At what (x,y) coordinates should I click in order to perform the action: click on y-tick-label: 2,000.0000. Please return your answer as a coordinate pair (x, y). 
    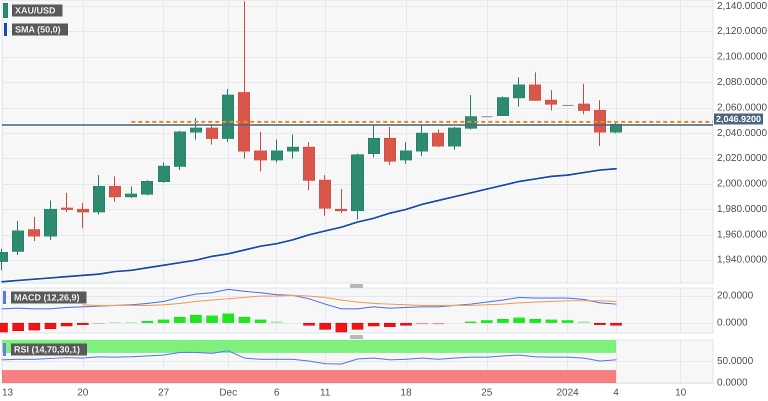
    Looking at the image, I should click on (742, 184).